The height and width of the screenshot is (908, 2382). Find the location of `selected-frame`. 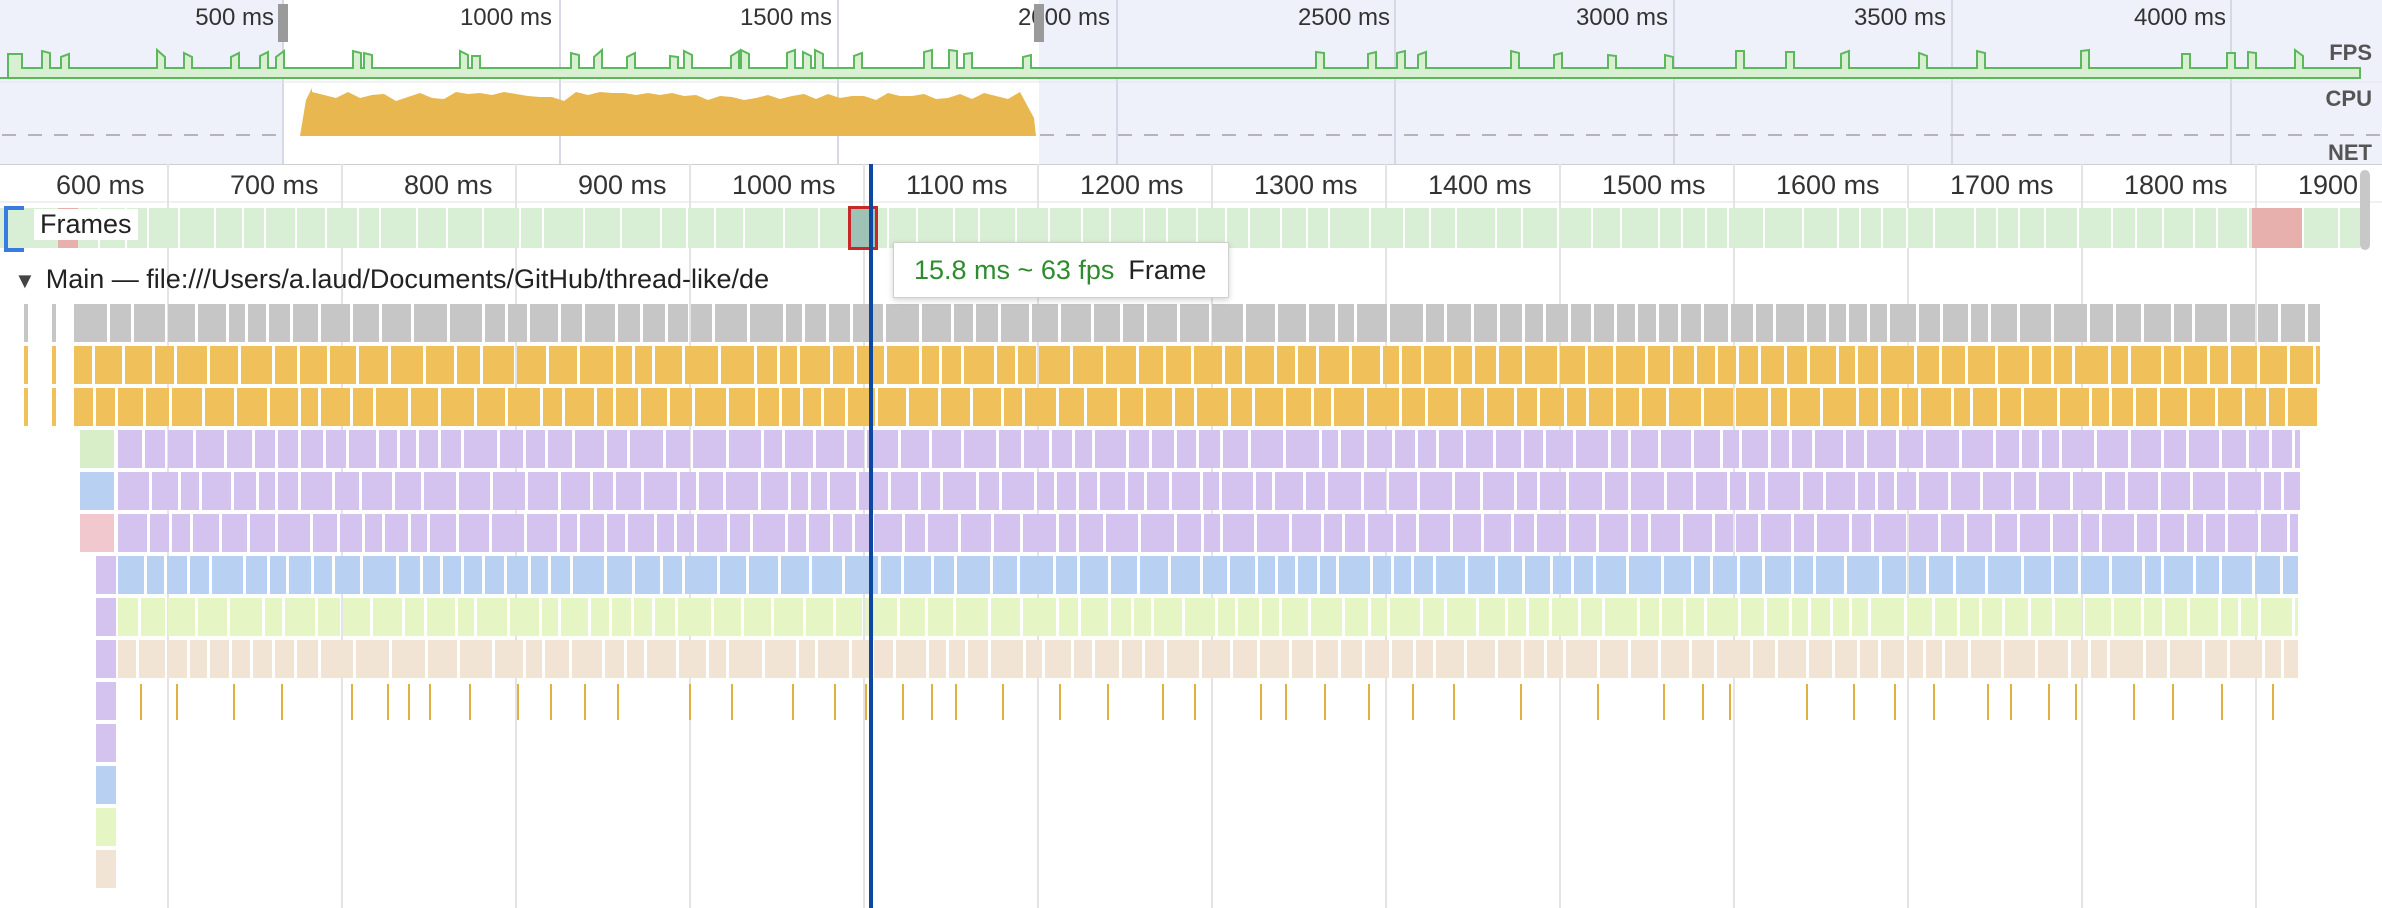

selected-frame is located at coordinates (863, 228).